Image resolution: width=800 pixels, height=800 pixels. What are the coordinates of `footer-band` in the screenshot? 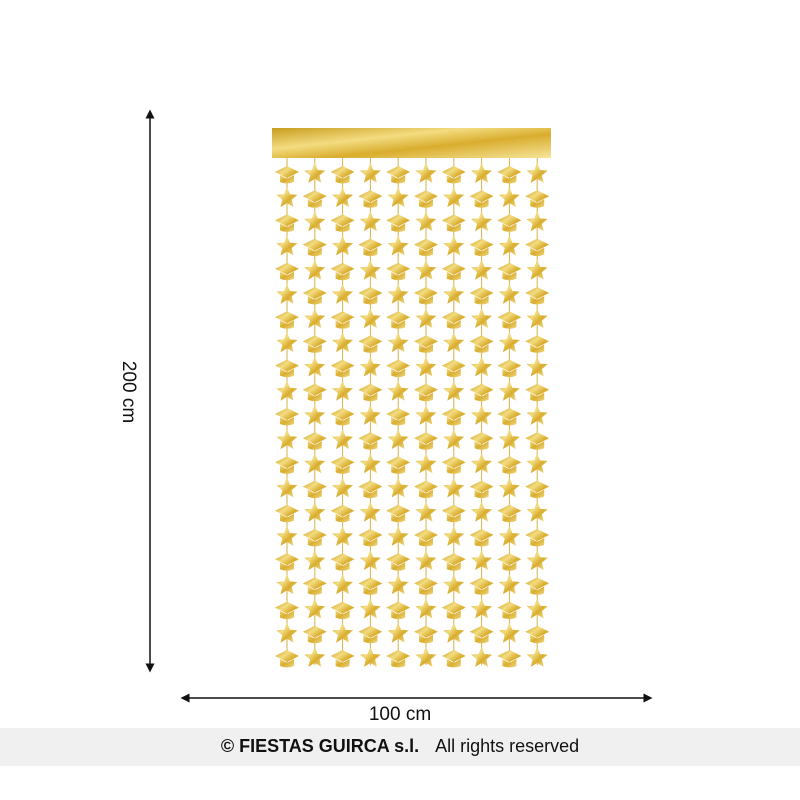 It's located at (400, 747).